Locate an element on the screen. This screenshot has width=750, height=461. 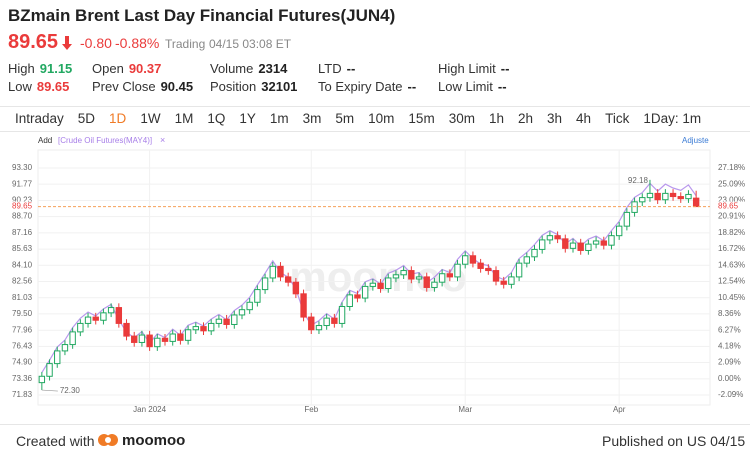
x-tick-label: Jan 2024 is located at coordinates (149, 409).